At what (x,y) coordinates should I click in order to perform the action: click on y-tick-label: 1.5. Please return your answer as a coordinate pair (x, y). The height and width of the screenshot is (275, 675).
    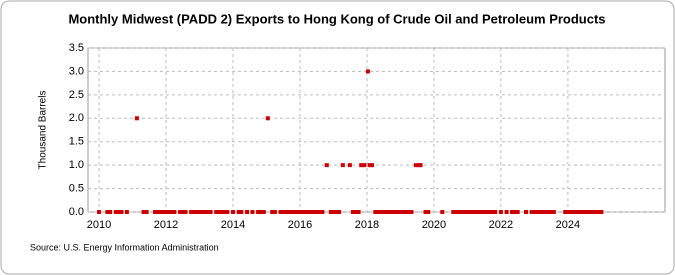
    Looking at the image, I should click on (76, 142).